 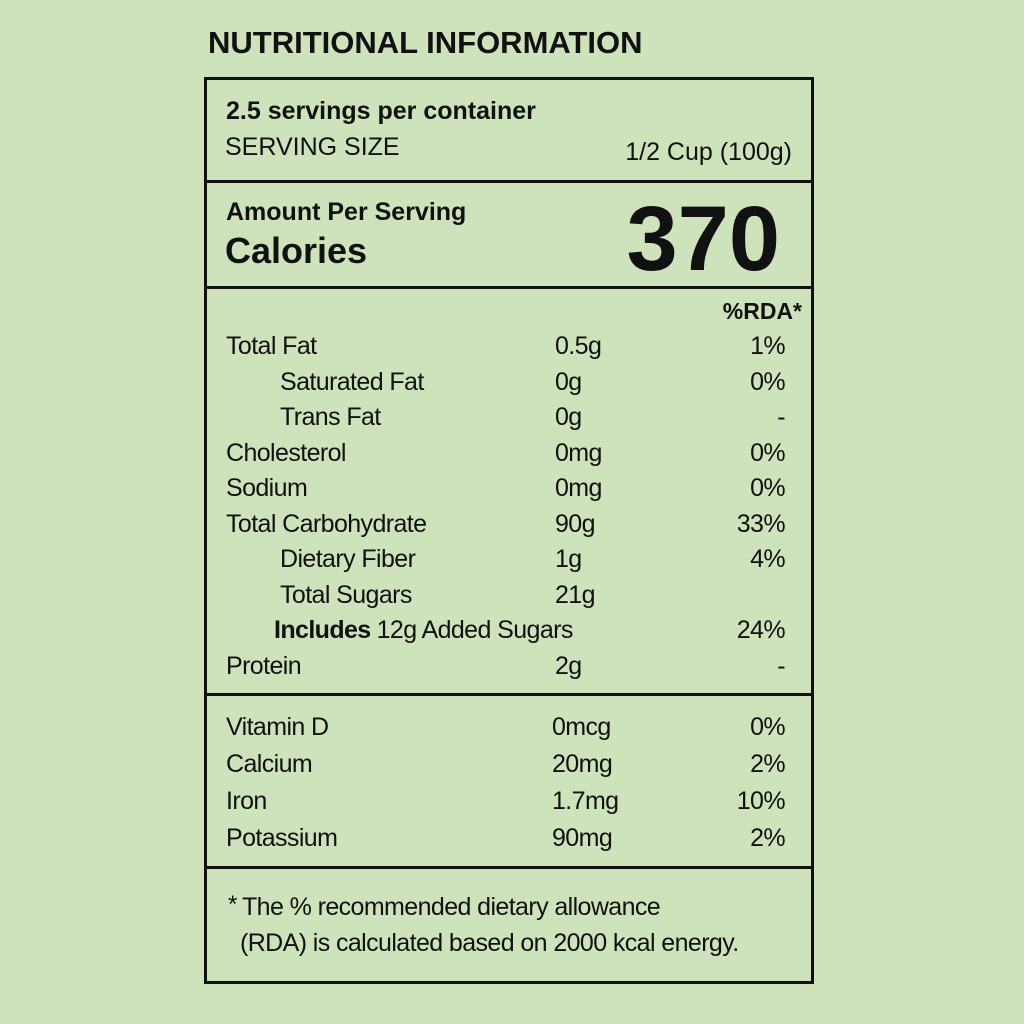 What do you see at coordinates (381, 111) in the screenshot?
I see `servings: 2.5 servings per container` at bounding box center [381, 111].